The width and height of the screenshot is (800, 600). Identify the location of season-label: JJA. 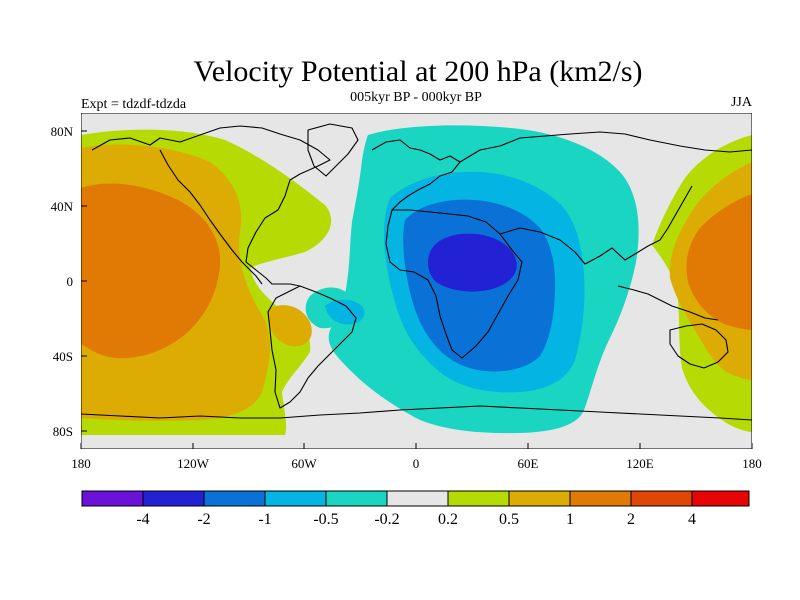
(742, 102).